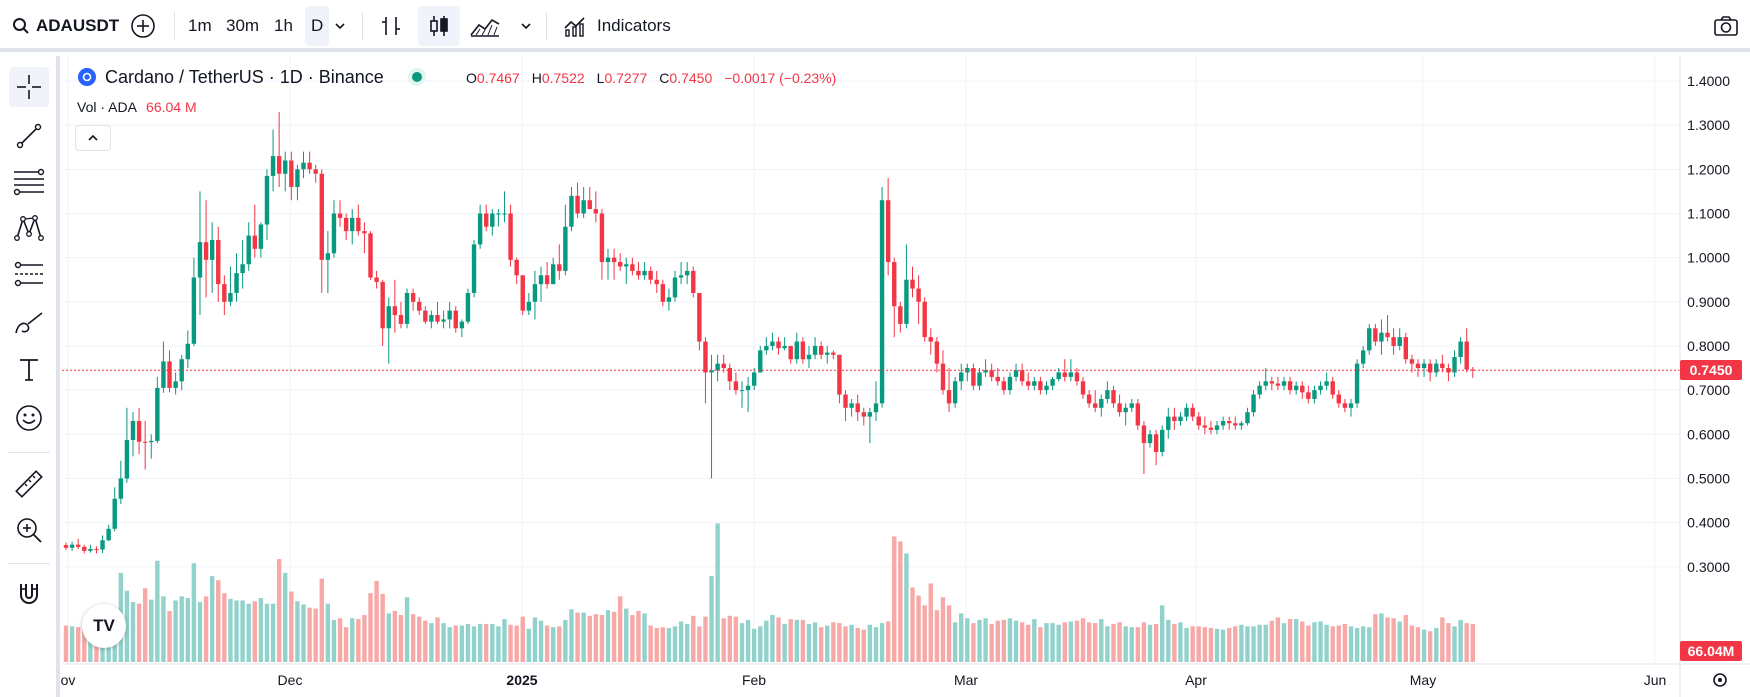 This screenshot has height=697, width=1750. Describe the element at coordinates (29, 87) in the screenshot. I see `crosshair-tool` at that location.